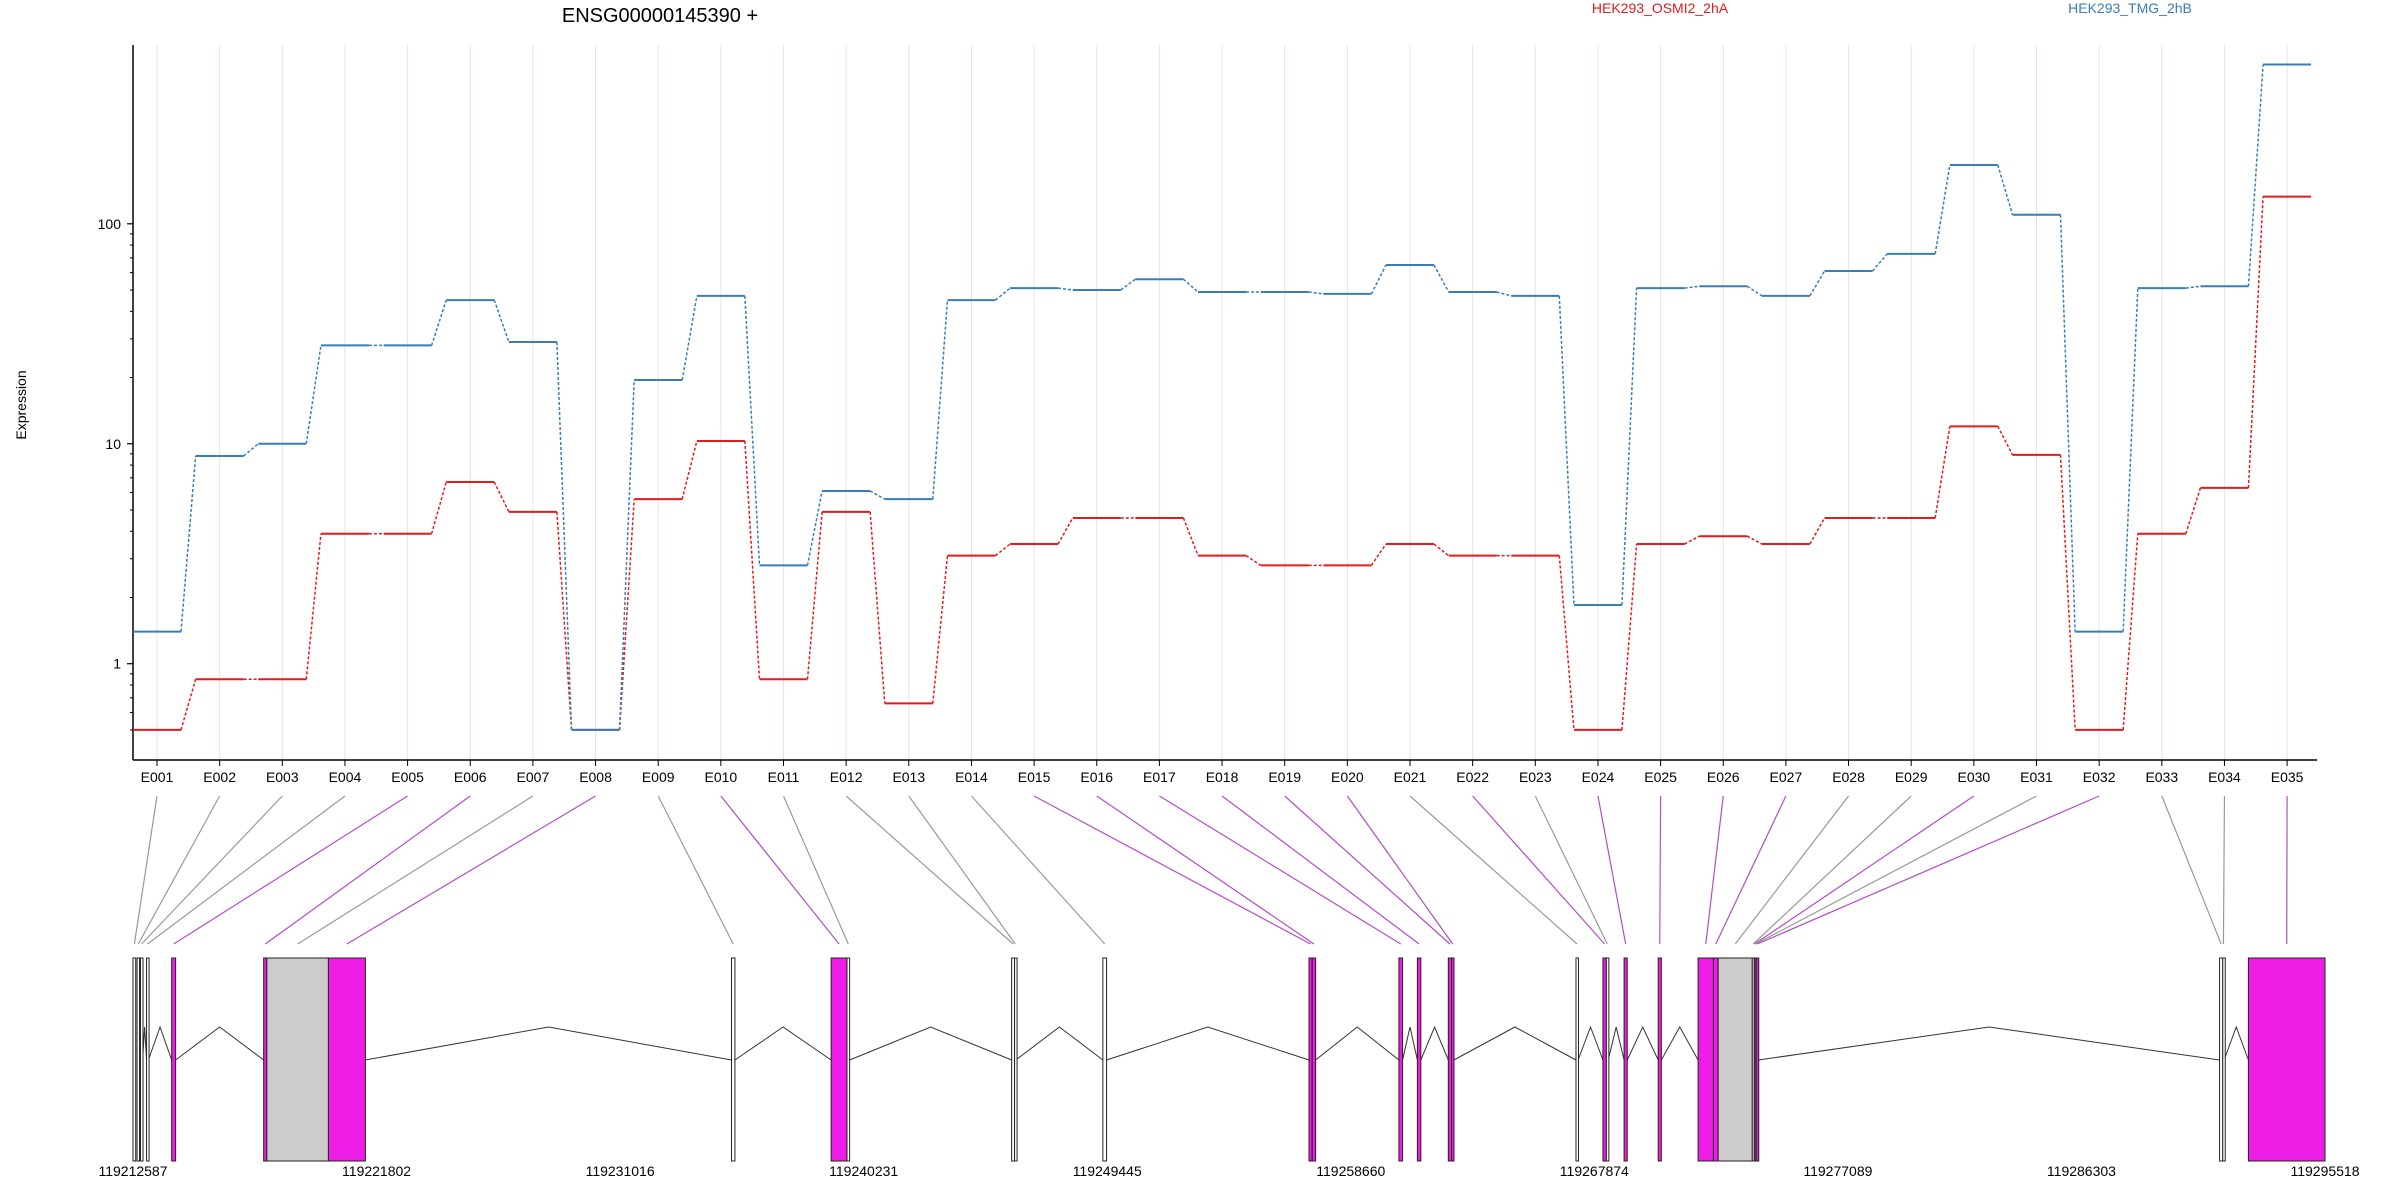 The image size is (2400, 1200). Describe the element at coordinates (863, 1171) in the screenshot. I see `coordinate-label: 119240231` at that location.